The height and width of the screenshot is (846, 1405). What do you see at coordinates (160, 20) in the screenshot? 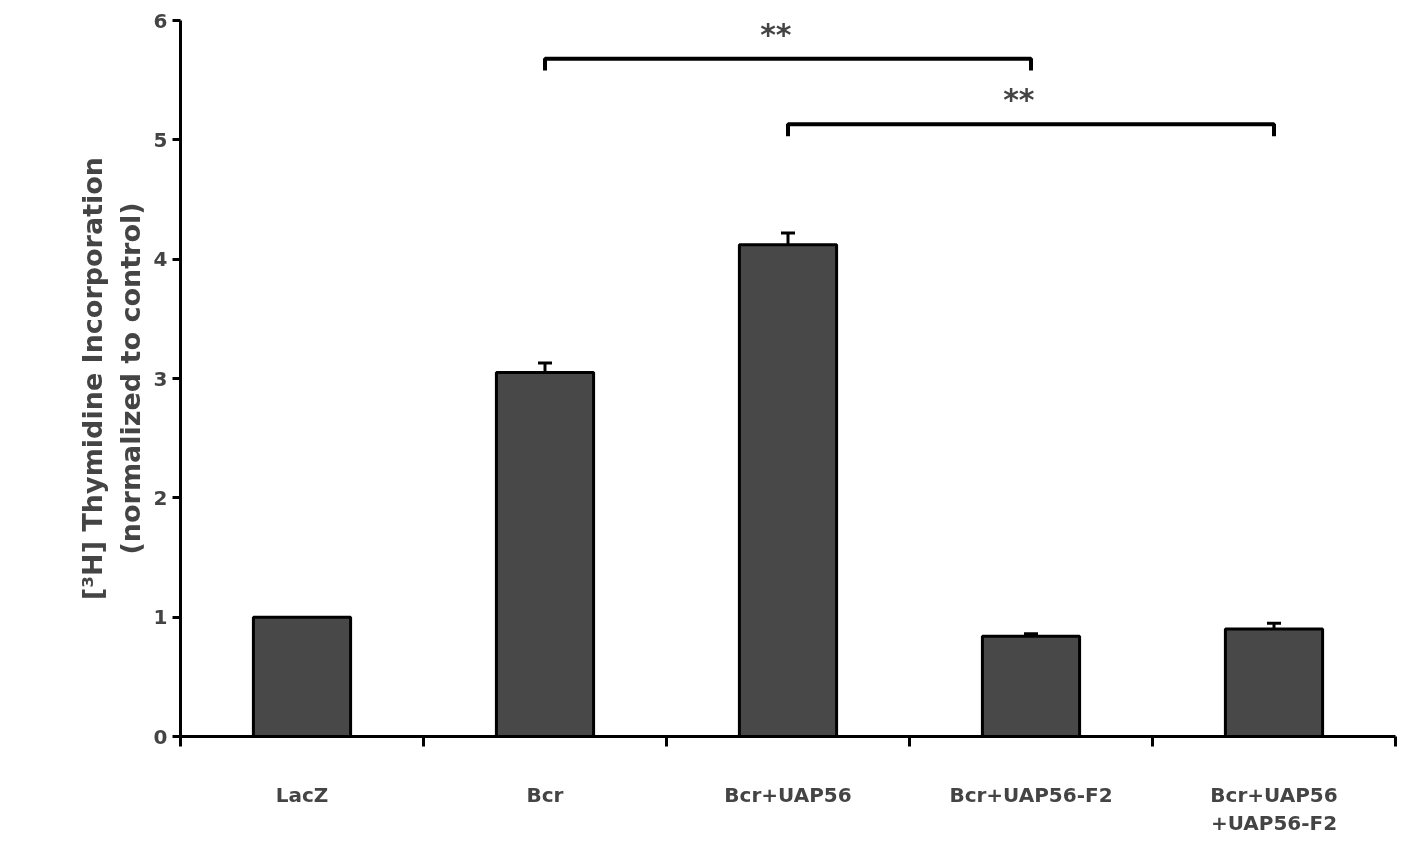
I see `y-tick-label: 6` at bounding box center [160, 20].